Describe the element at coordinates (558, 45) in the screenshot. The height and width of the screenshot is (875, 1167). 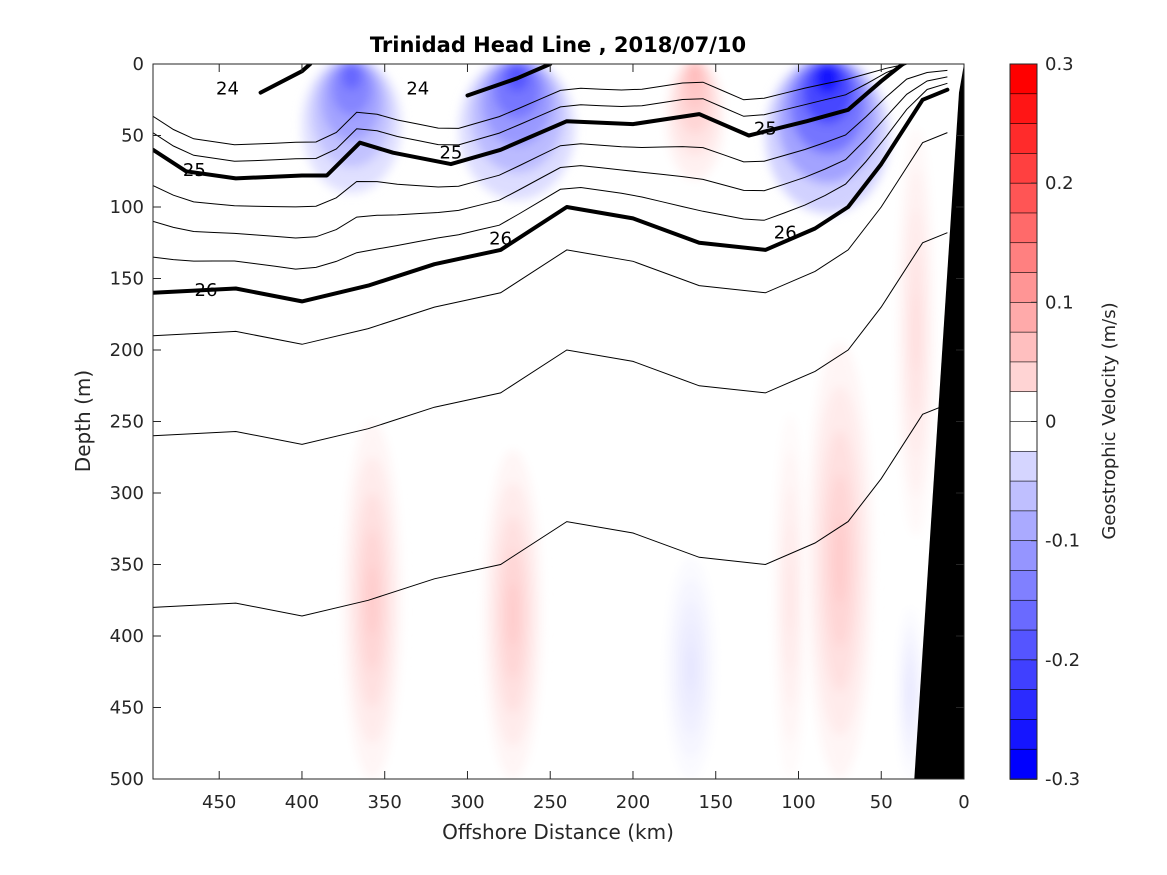
I see `chart-title: Trinidad Head Line , 2018/07/10` at that location.